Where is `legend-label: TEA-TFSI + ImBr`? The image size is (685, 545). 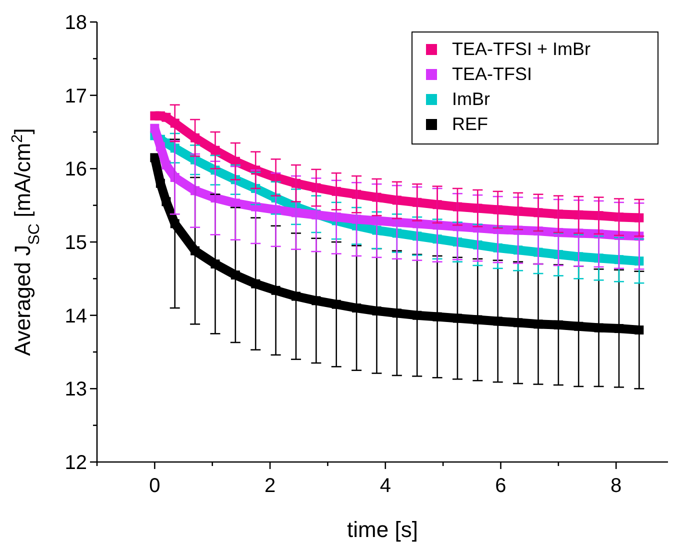
legend-label: TEA-TFSI + ImBr is located at coordinates (521, 49).